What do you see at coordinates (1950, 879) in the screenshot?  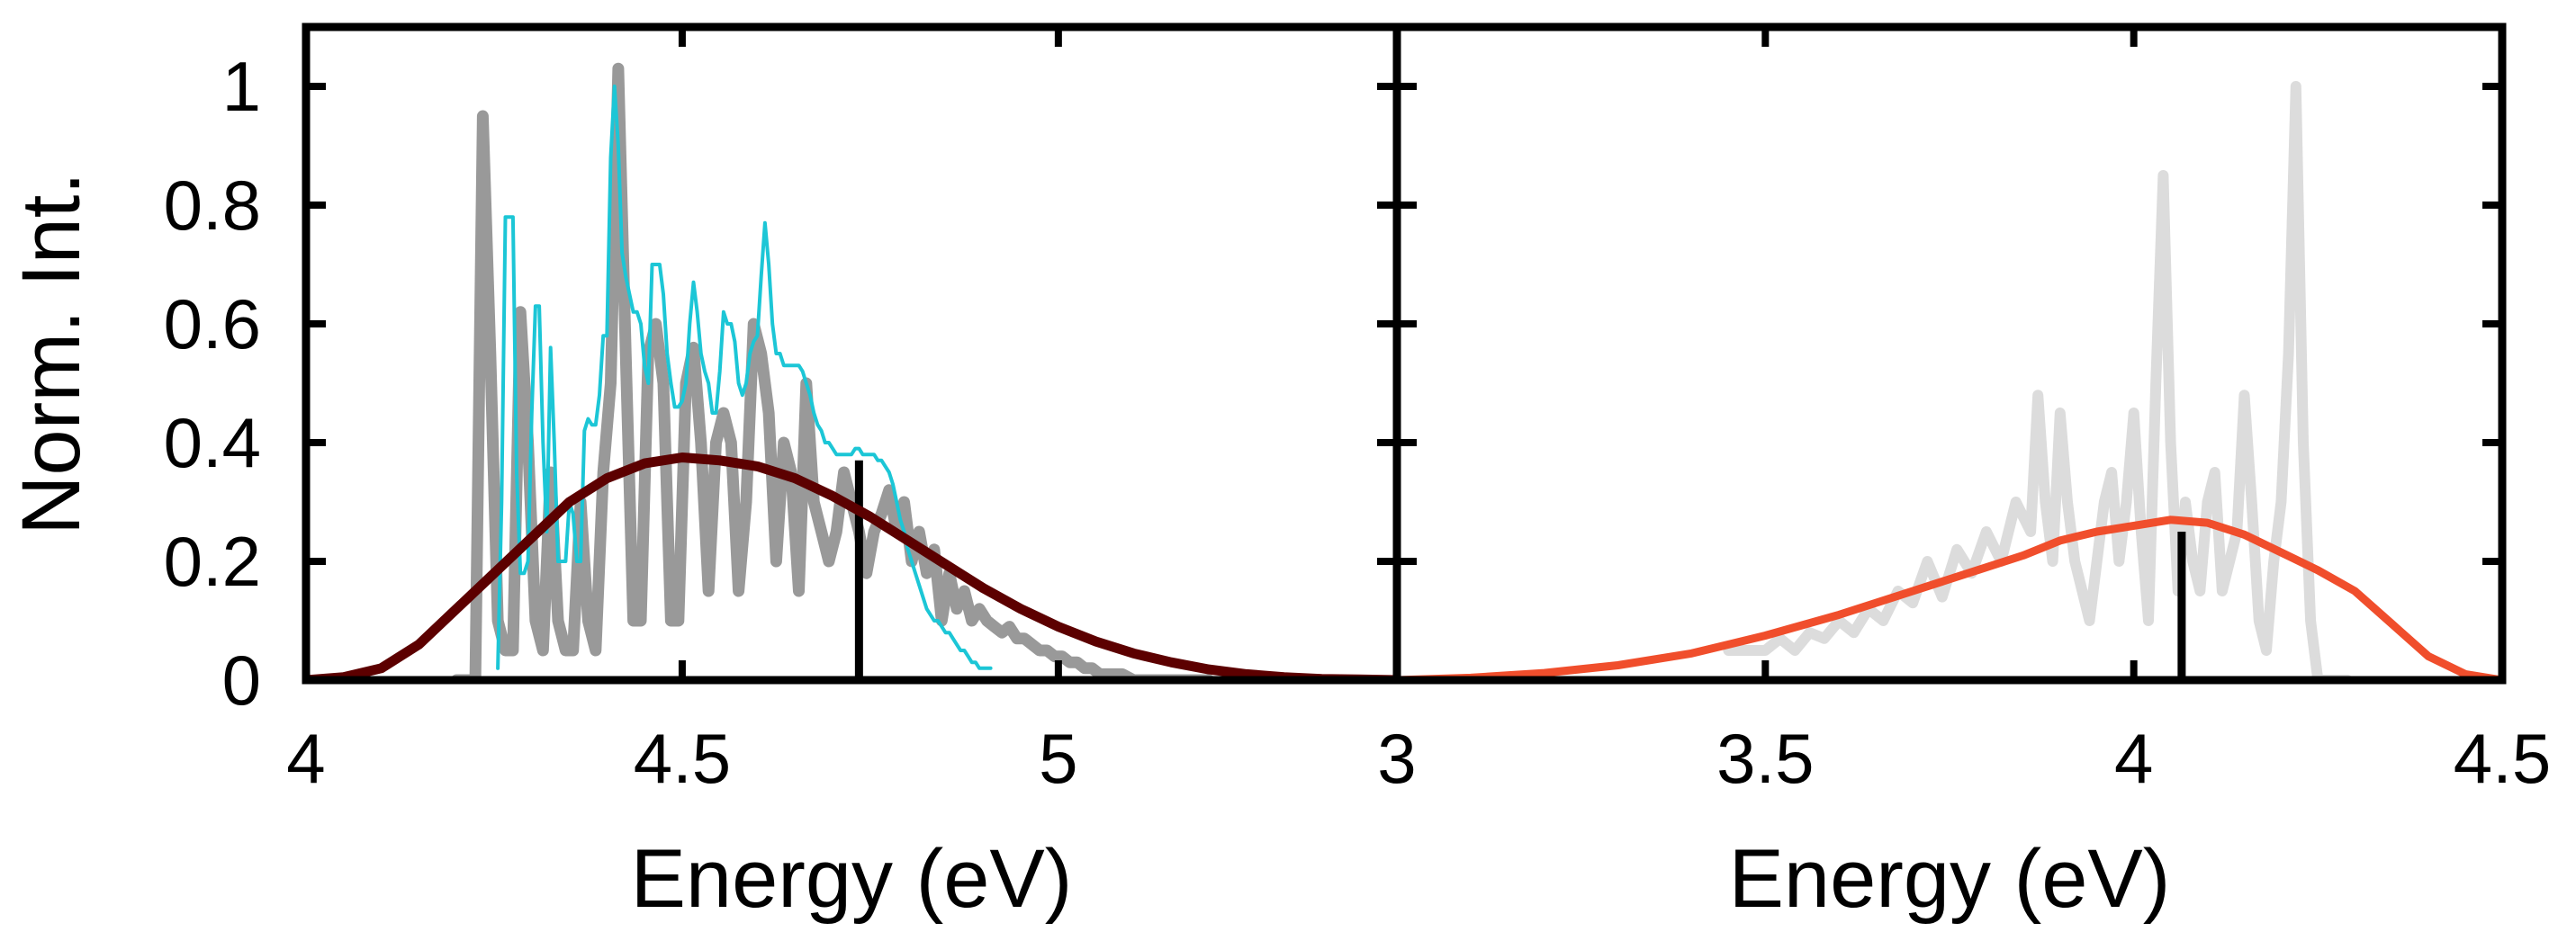 I see `right-x-axis-label: Energy (eV)` at bounding box center [1950, 879].